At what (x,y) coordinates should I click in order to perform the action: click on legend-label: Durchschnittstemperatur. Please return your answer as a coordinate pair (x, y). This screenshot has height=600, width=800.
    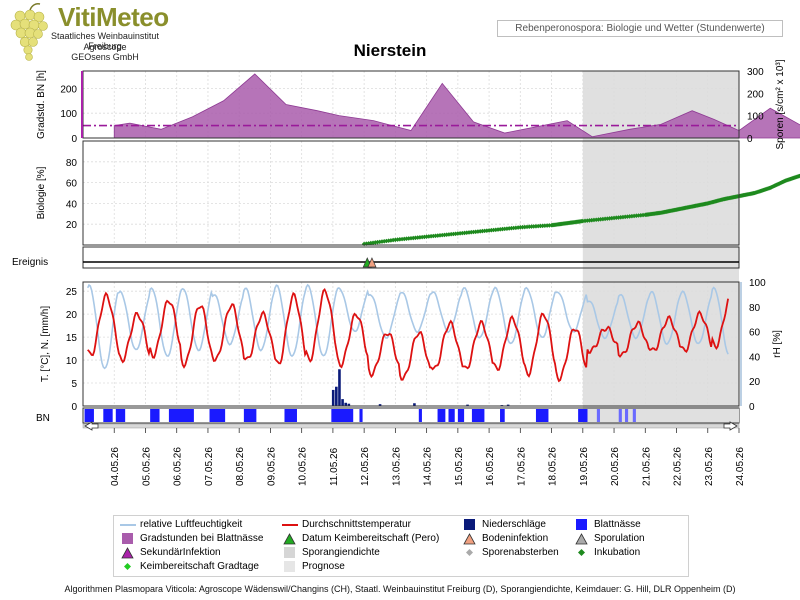
    Looking at the image, I should click on (356, 524).